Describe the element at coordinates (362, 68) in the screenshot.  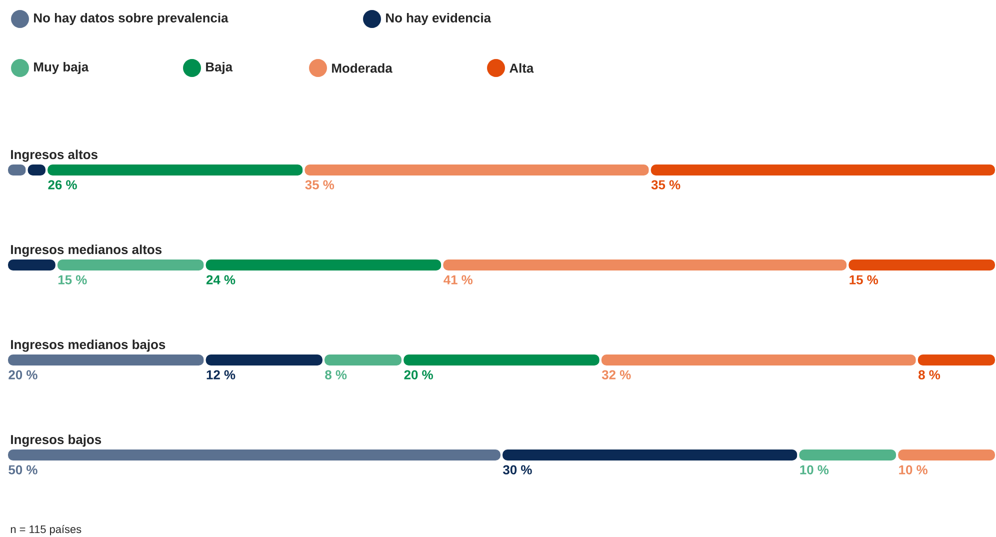
I see `legend-label: Moderada` at that location.